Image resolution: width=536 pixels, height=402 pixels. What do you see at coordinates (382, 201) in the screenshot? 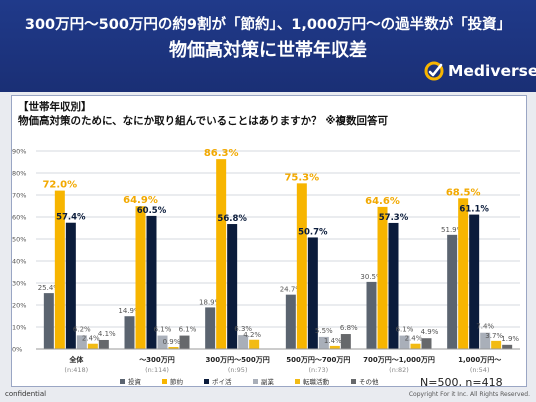
I see `data-label: 64.6%` at bounding box center [382, 201].